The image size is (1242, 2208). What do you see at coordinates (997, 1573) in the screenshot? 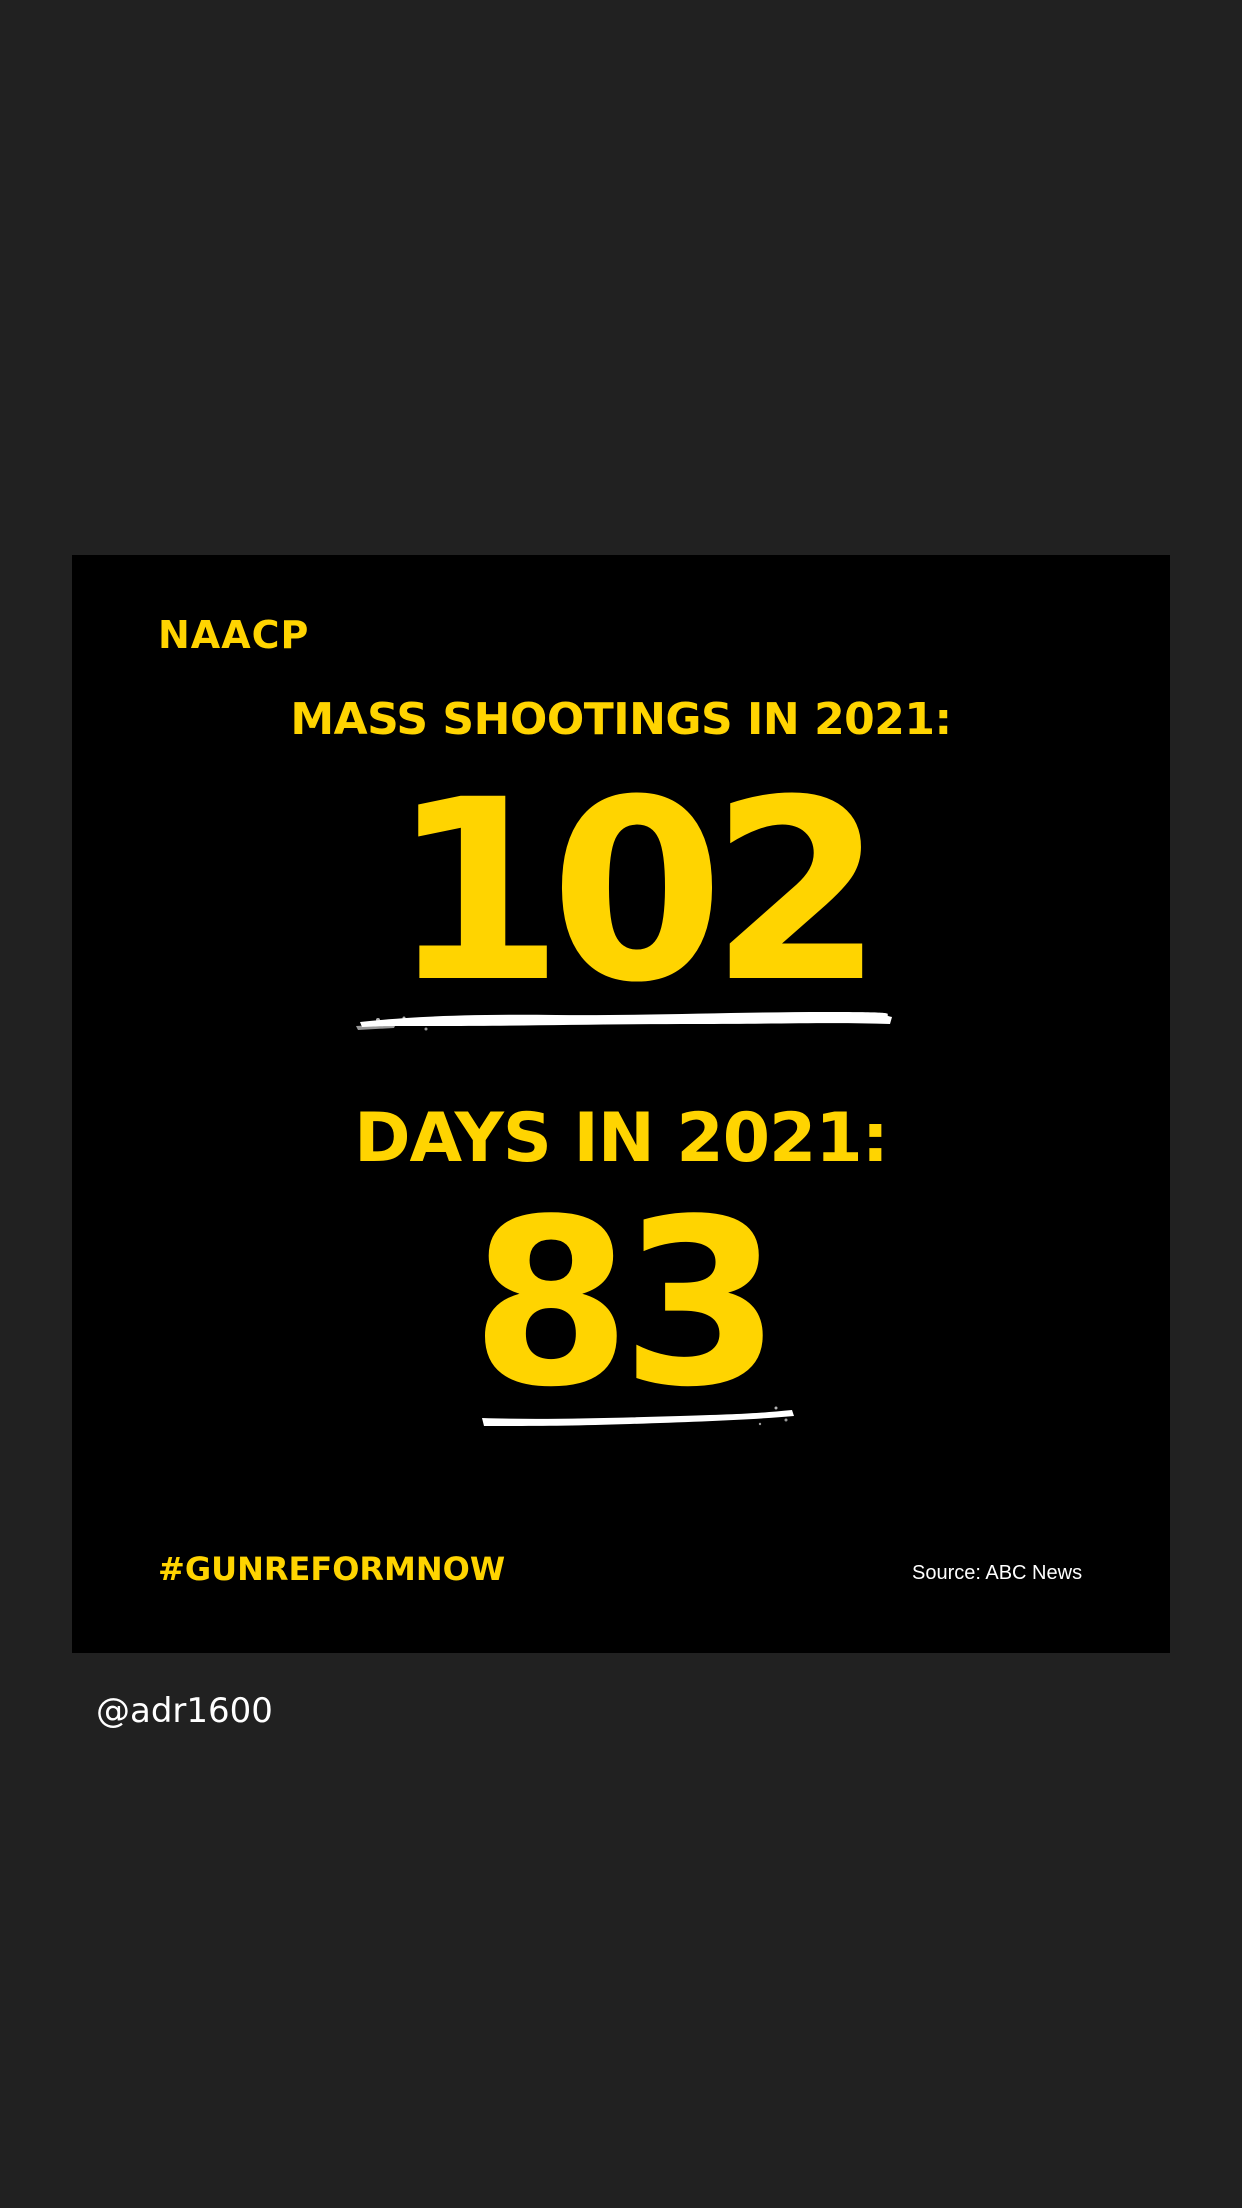
I see `source-credit: Source: ABC News` at bounding box center [997, 1573].